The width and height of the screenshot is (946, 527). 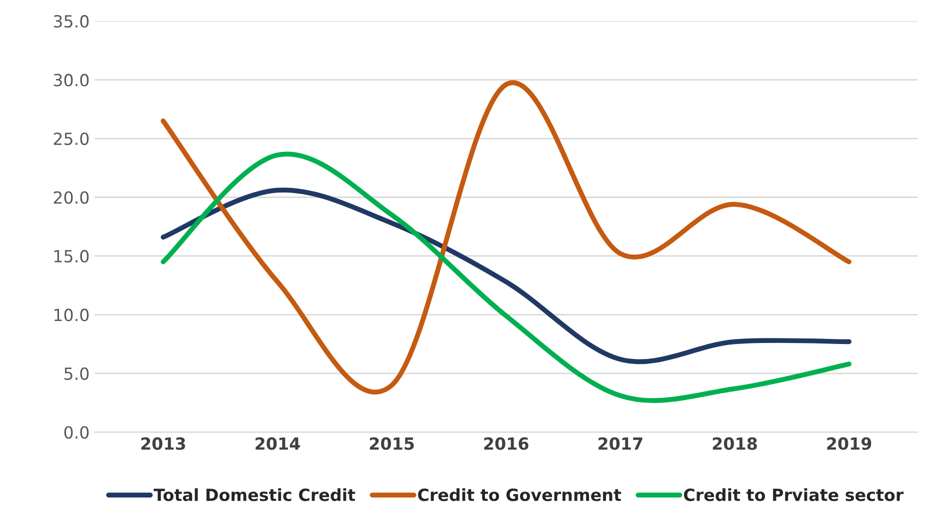 I want to click on y-tick-label: 5.0, so click(x=76, y=373).